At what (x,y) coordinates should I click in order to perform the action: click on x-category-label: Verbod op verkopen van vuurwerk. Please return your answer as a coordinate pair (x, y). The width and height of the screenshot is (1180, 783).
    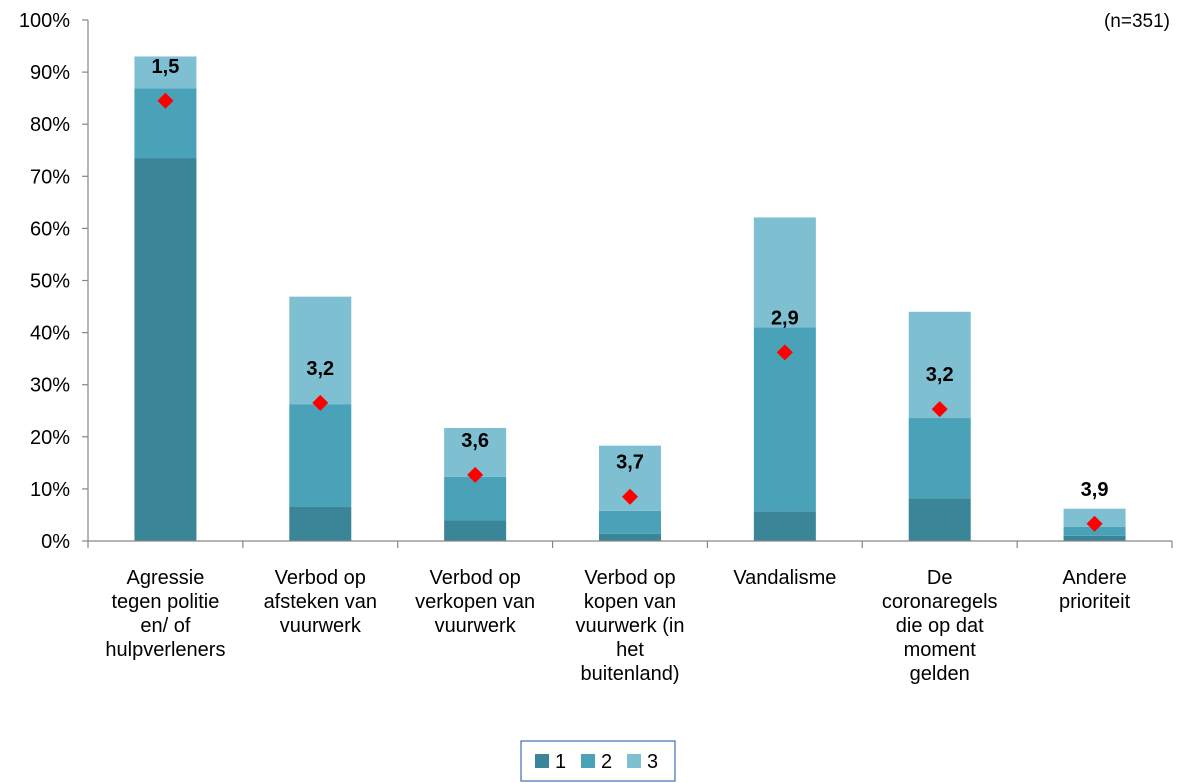
    Looking at the image, I should click on (475, 602).